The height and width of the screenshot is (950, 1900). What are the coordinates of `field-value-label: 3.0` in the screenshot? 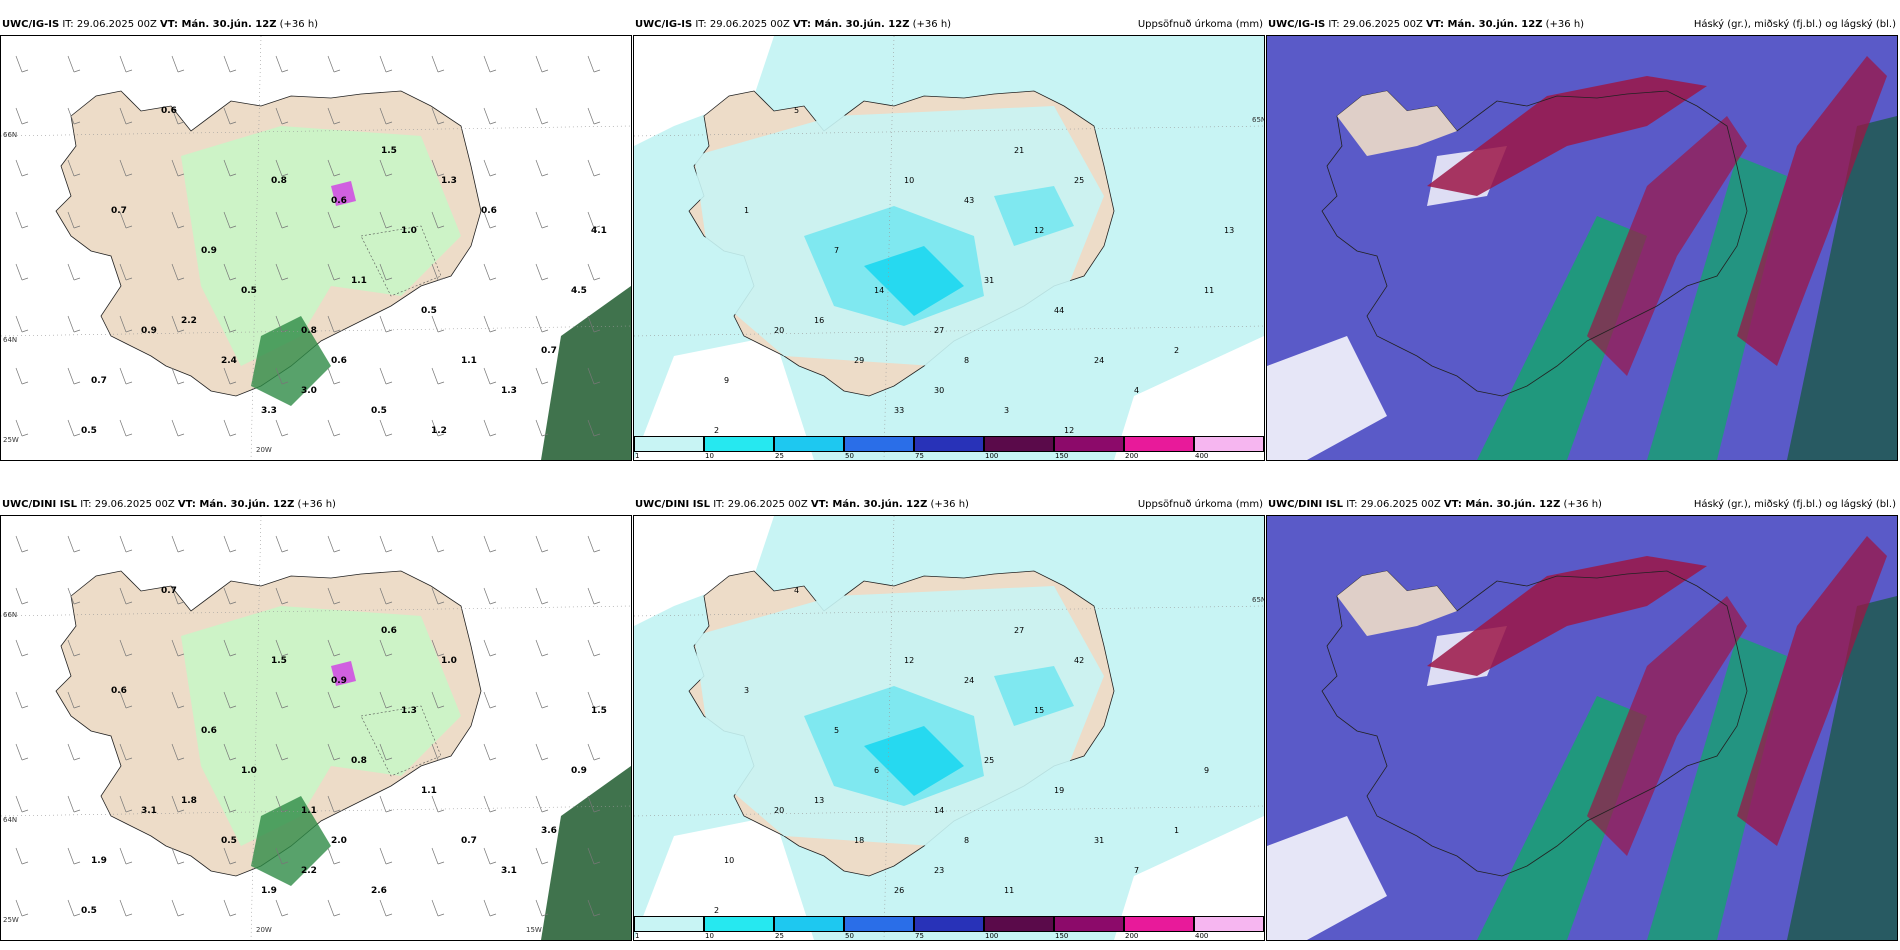 It's located at (309, 391).